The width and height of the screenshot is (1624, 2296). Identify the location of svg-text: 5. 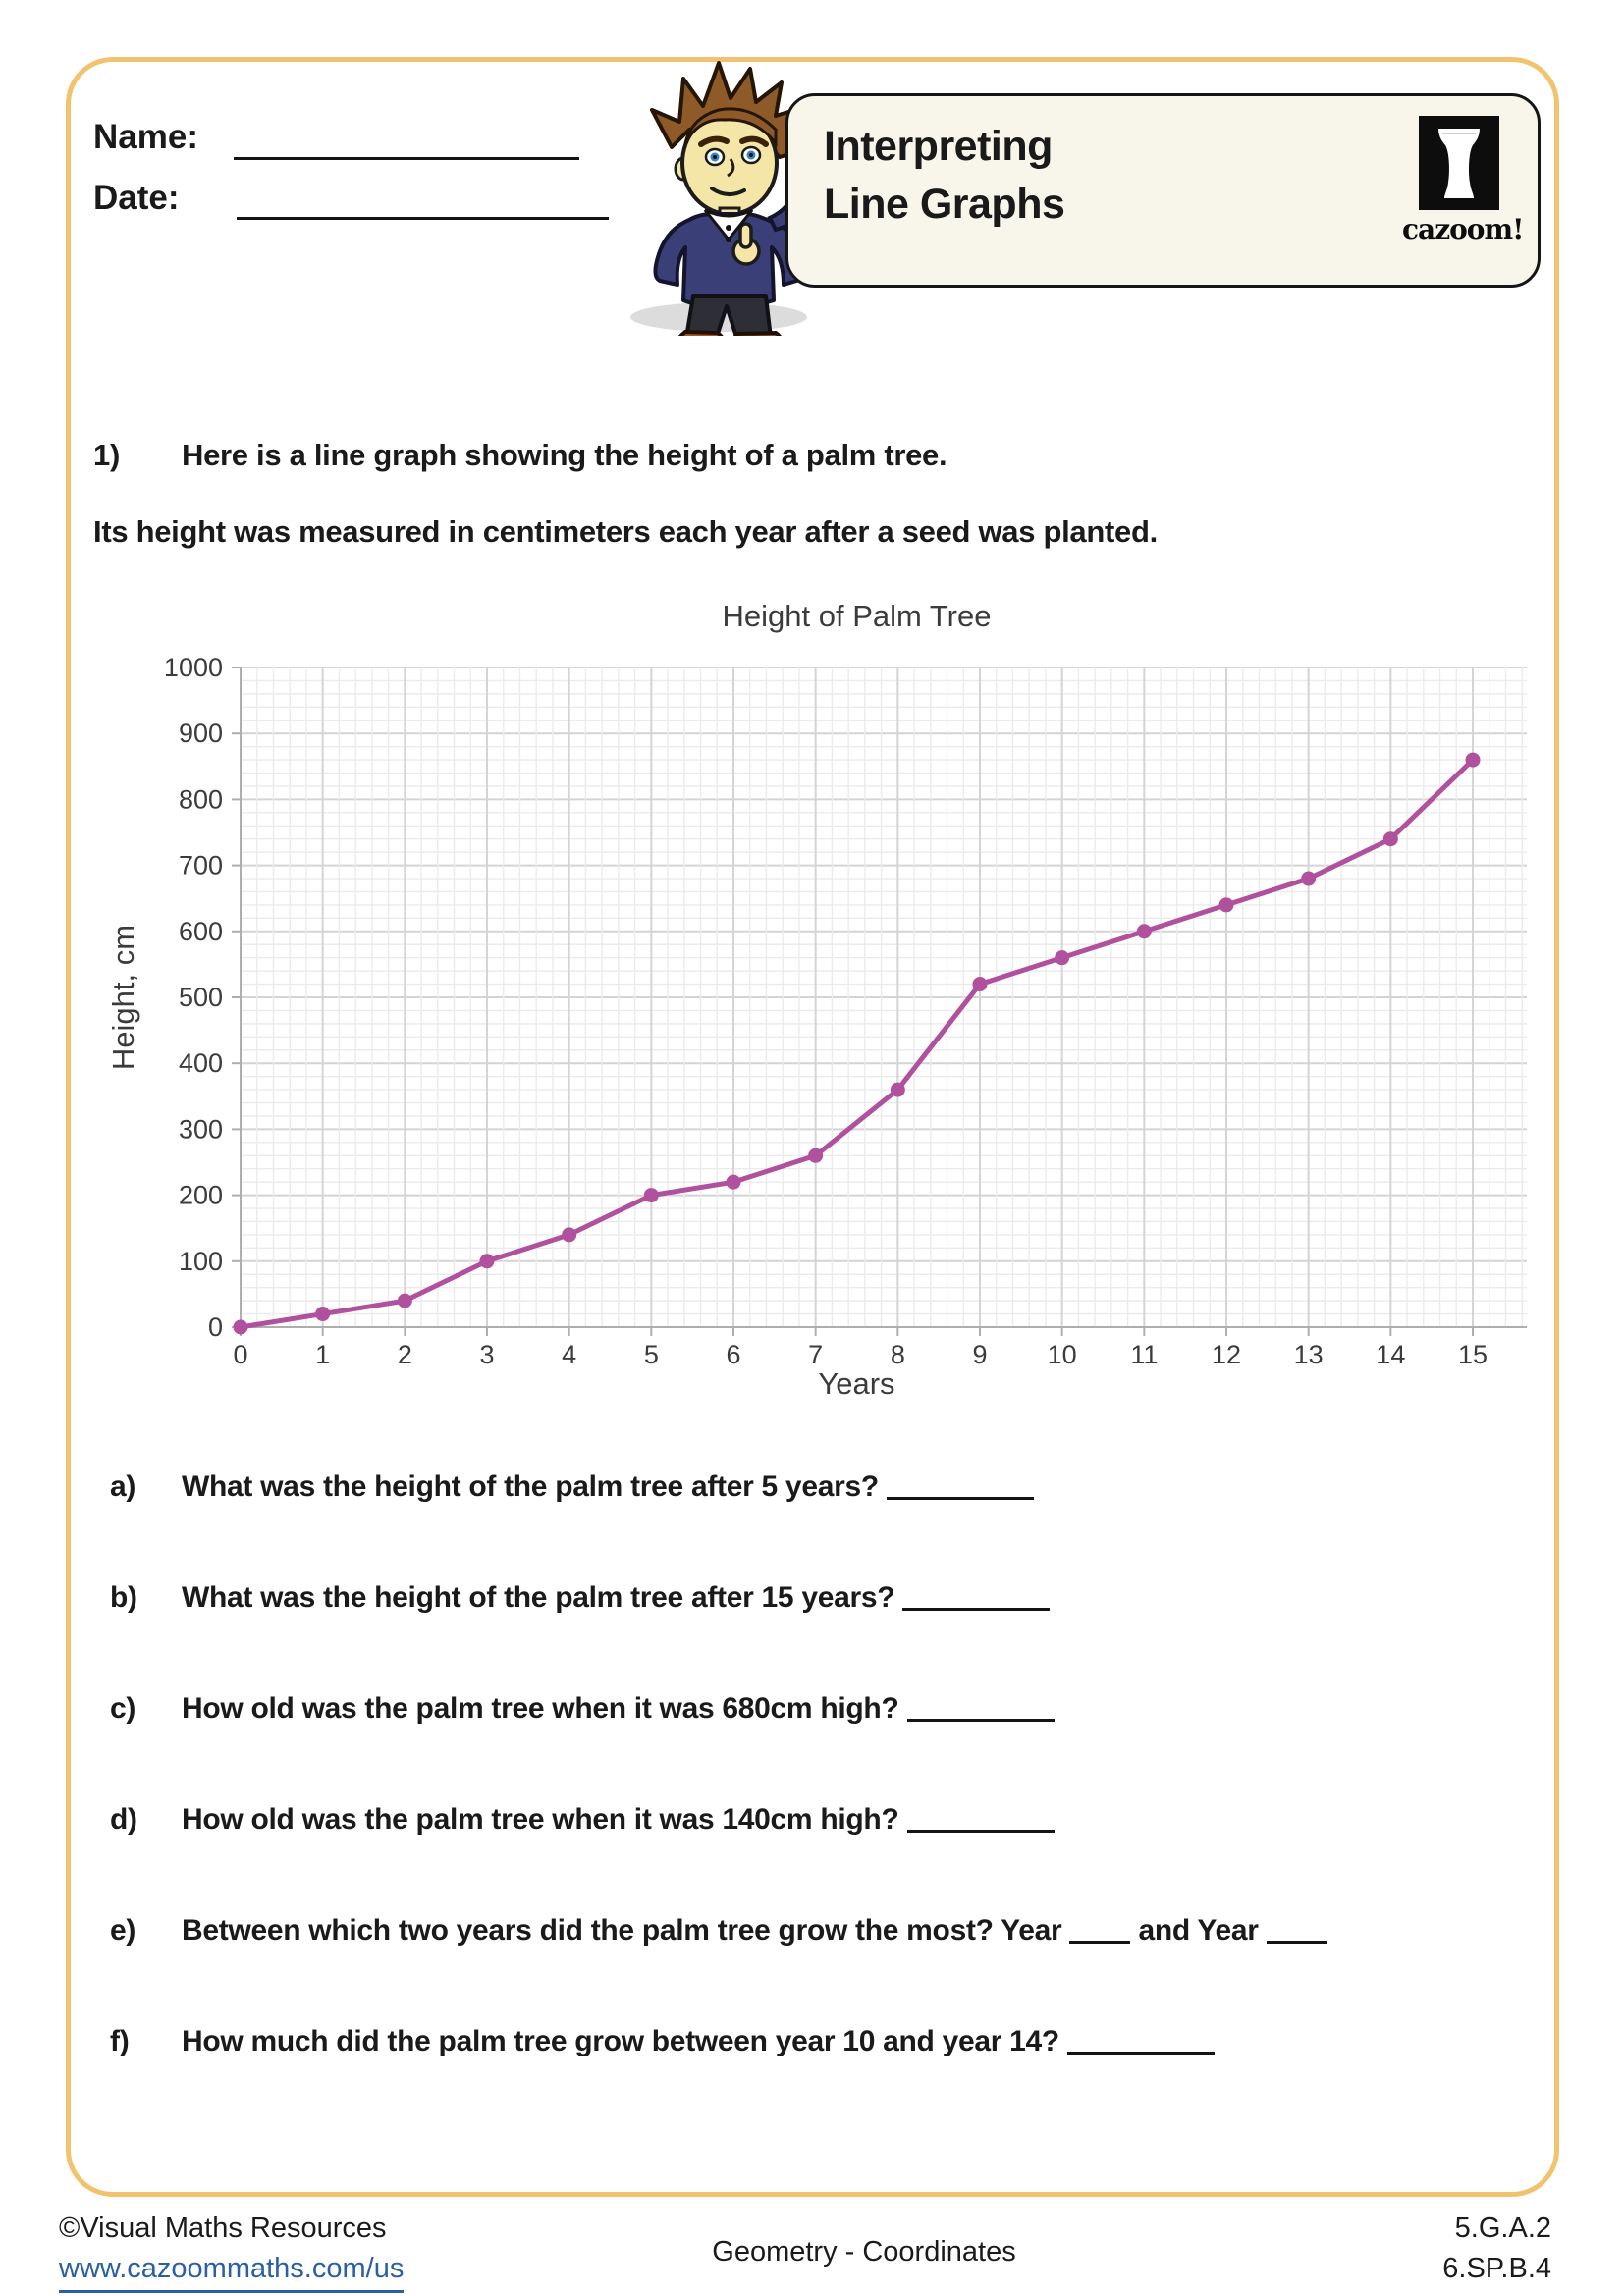
(651, 1354).